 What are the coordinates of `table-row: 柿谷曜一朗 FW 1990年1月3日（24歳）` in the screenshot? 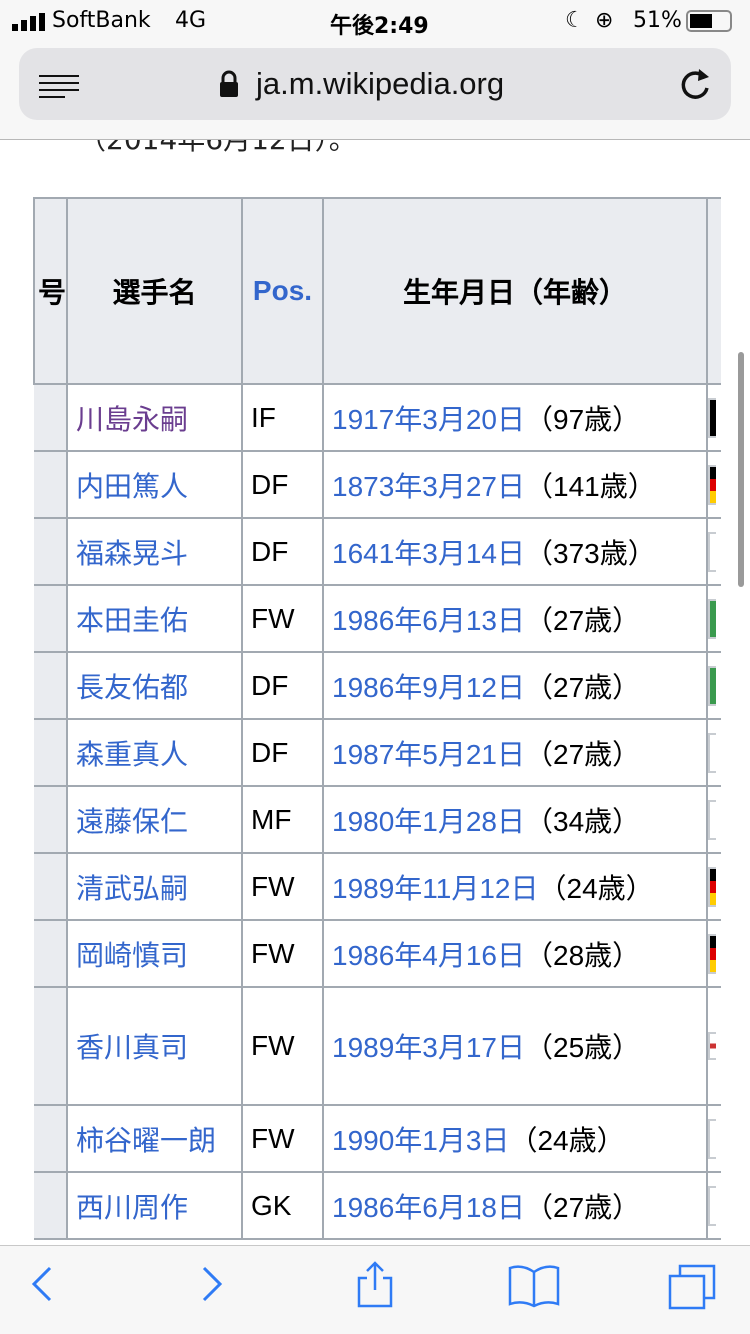 It's located at (377, 1138).